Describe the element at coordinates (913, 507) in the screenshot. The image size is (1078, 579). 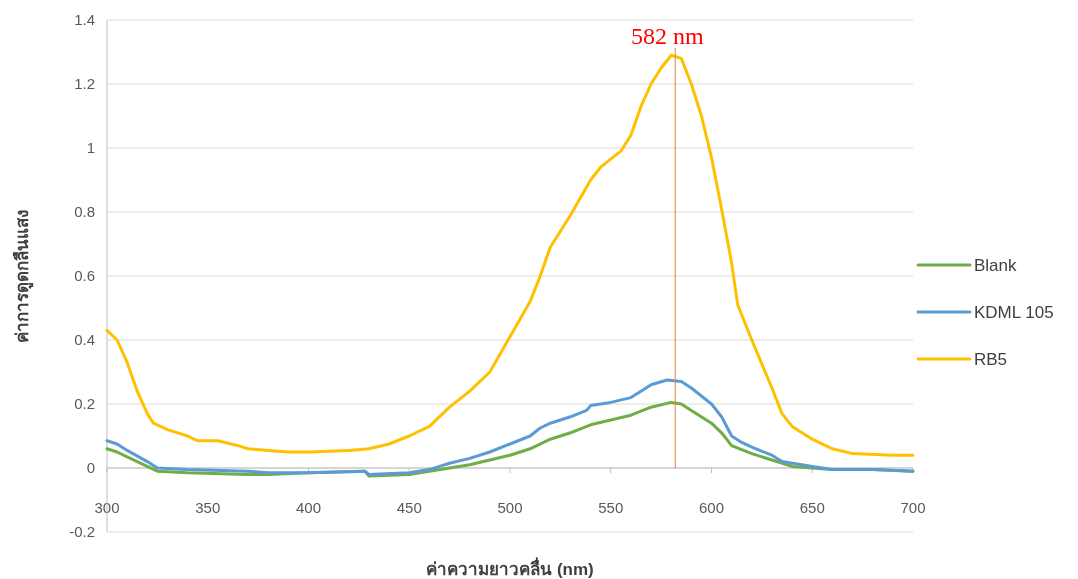
I see `x-tick-label: 700` at that location.